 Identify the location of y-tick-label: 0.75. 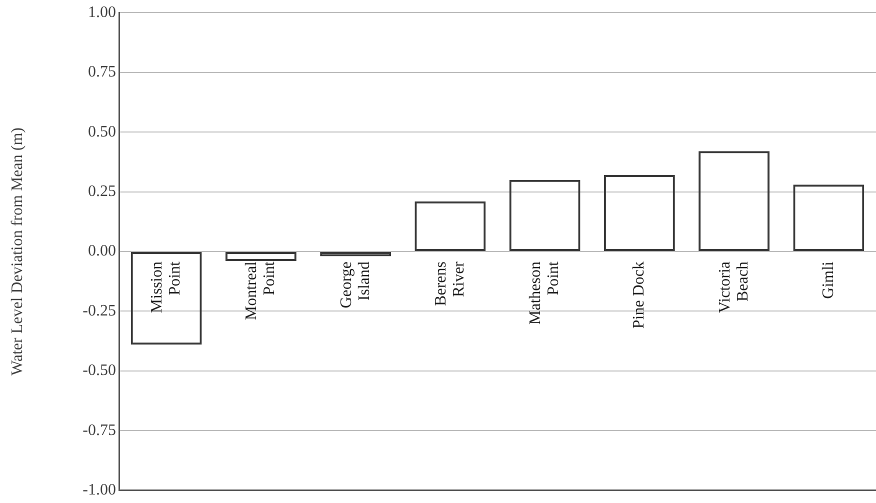
(102, 72).